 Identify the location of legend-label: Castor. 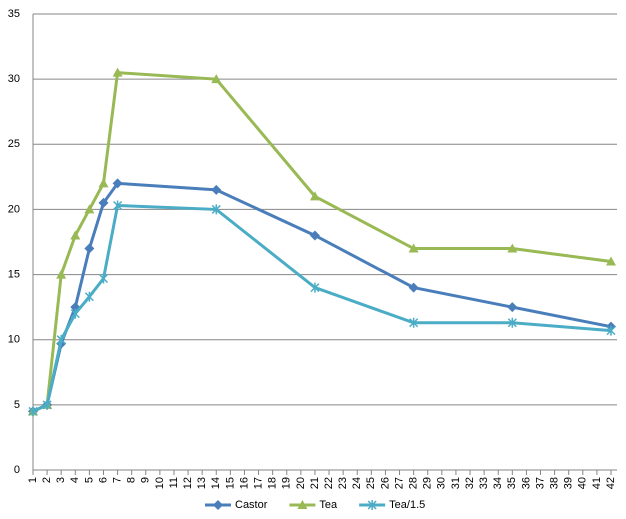
(251, 505).